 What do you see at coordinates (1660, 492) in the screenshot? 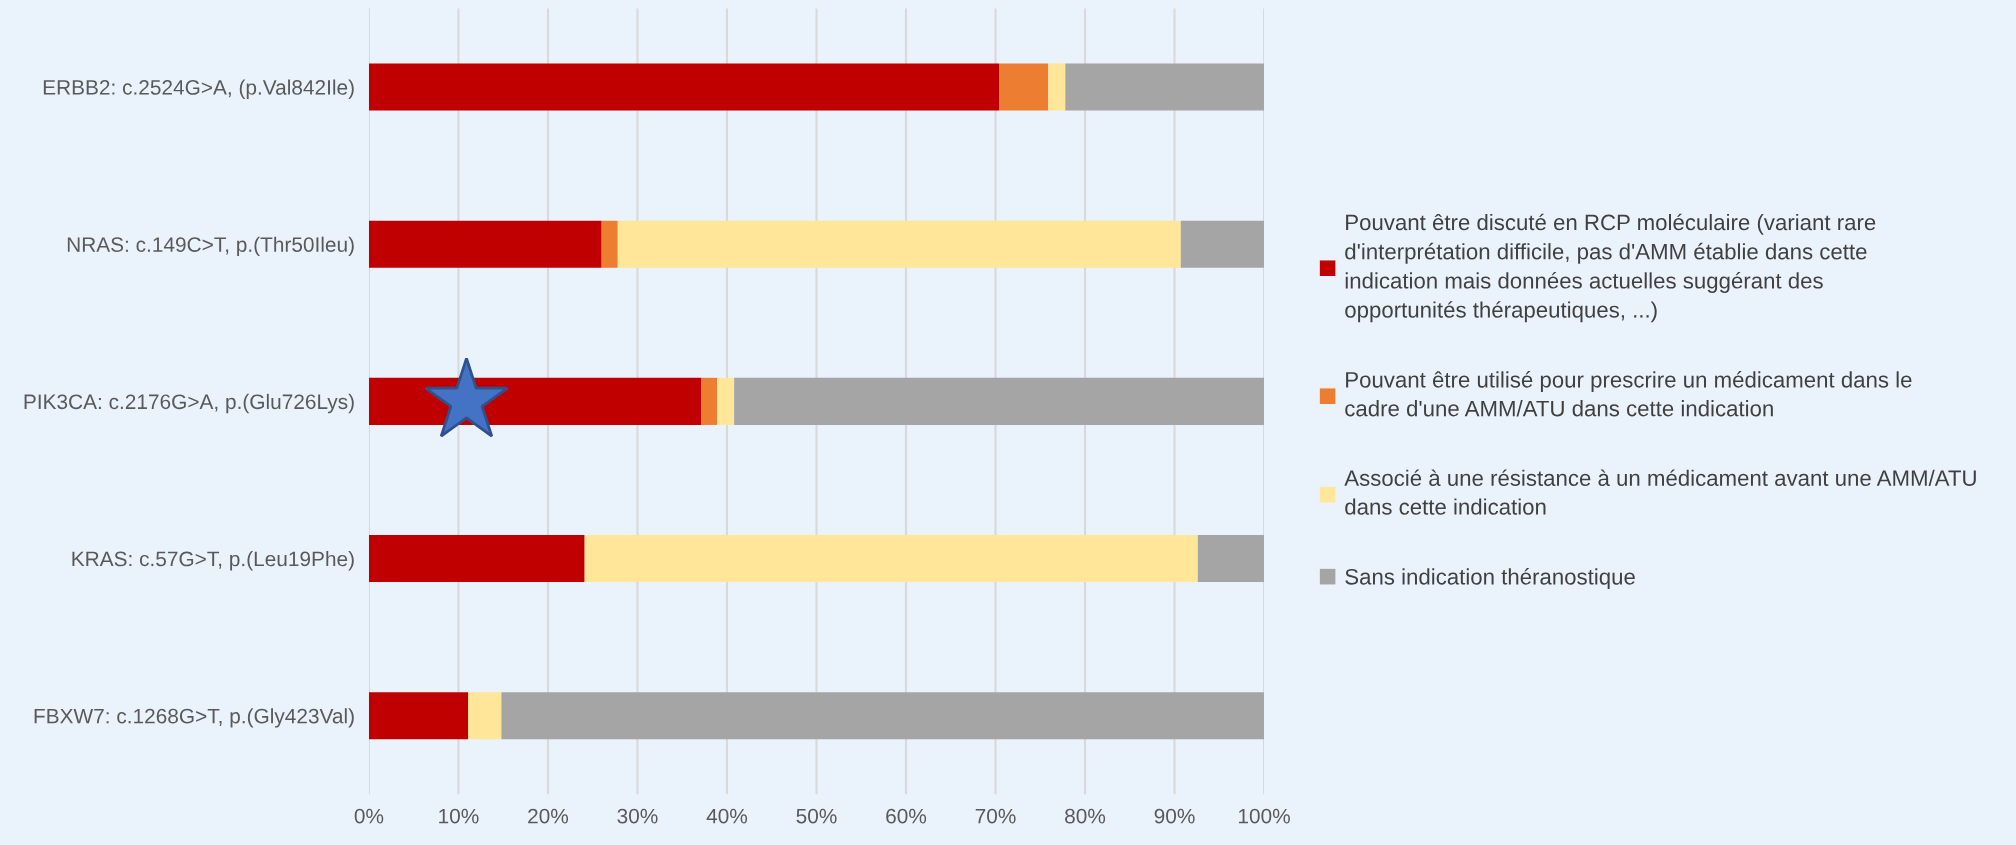
I see `legend-label: Associé à une résistance à un médicament avant une AMM/ATU dans cette indication` at bounding box center [1660, 492].